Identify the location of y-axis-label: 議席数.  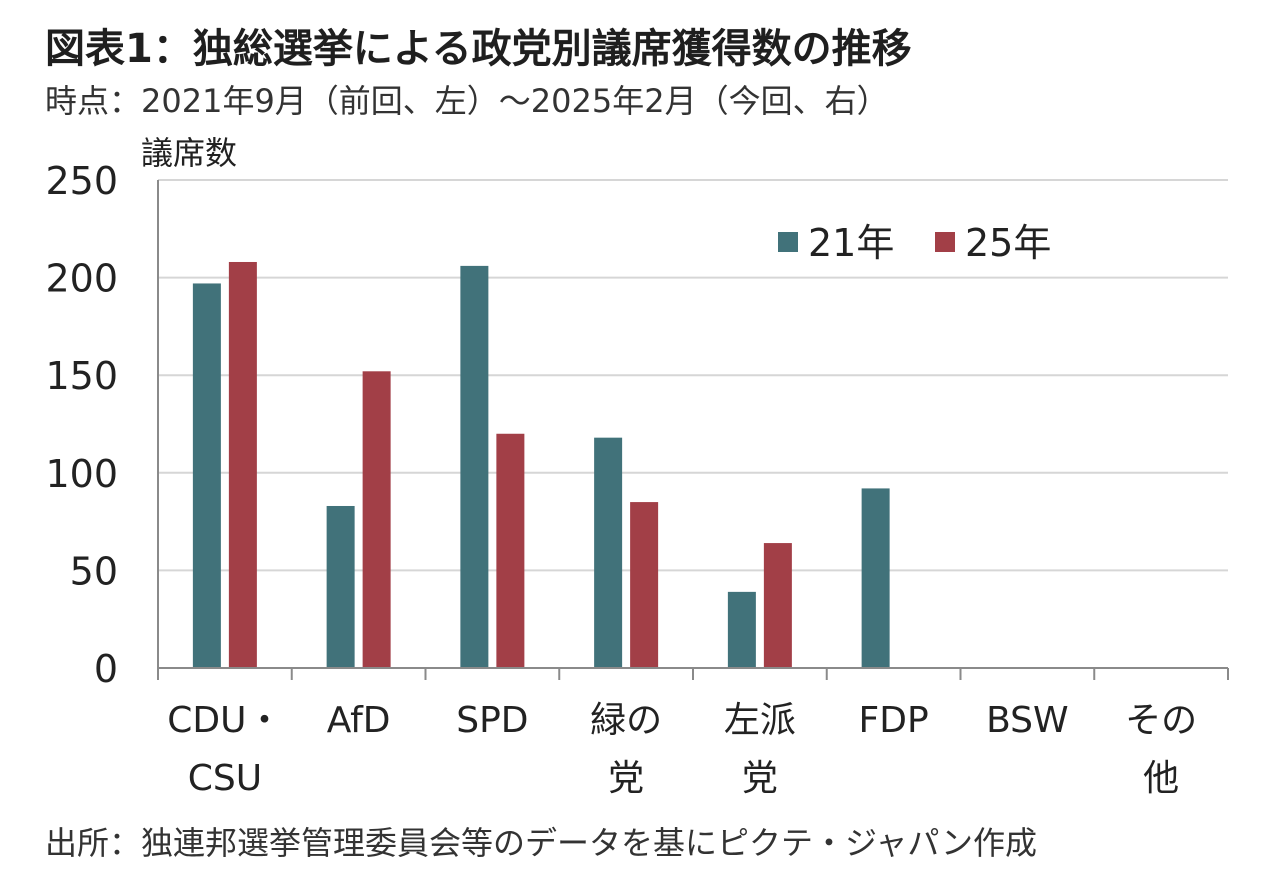
(189, 153).